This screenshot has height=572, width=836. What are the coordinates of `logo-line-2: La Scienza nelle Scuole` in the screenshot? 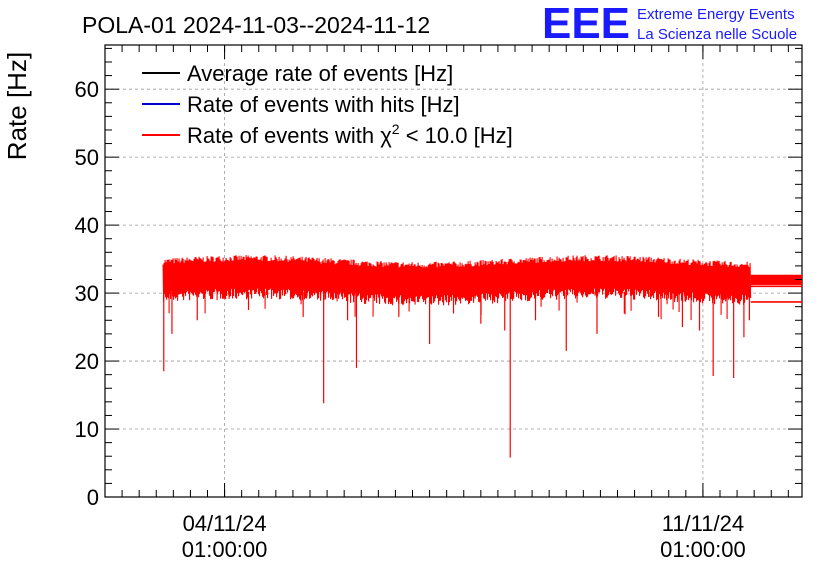 It's located at (717, 34).